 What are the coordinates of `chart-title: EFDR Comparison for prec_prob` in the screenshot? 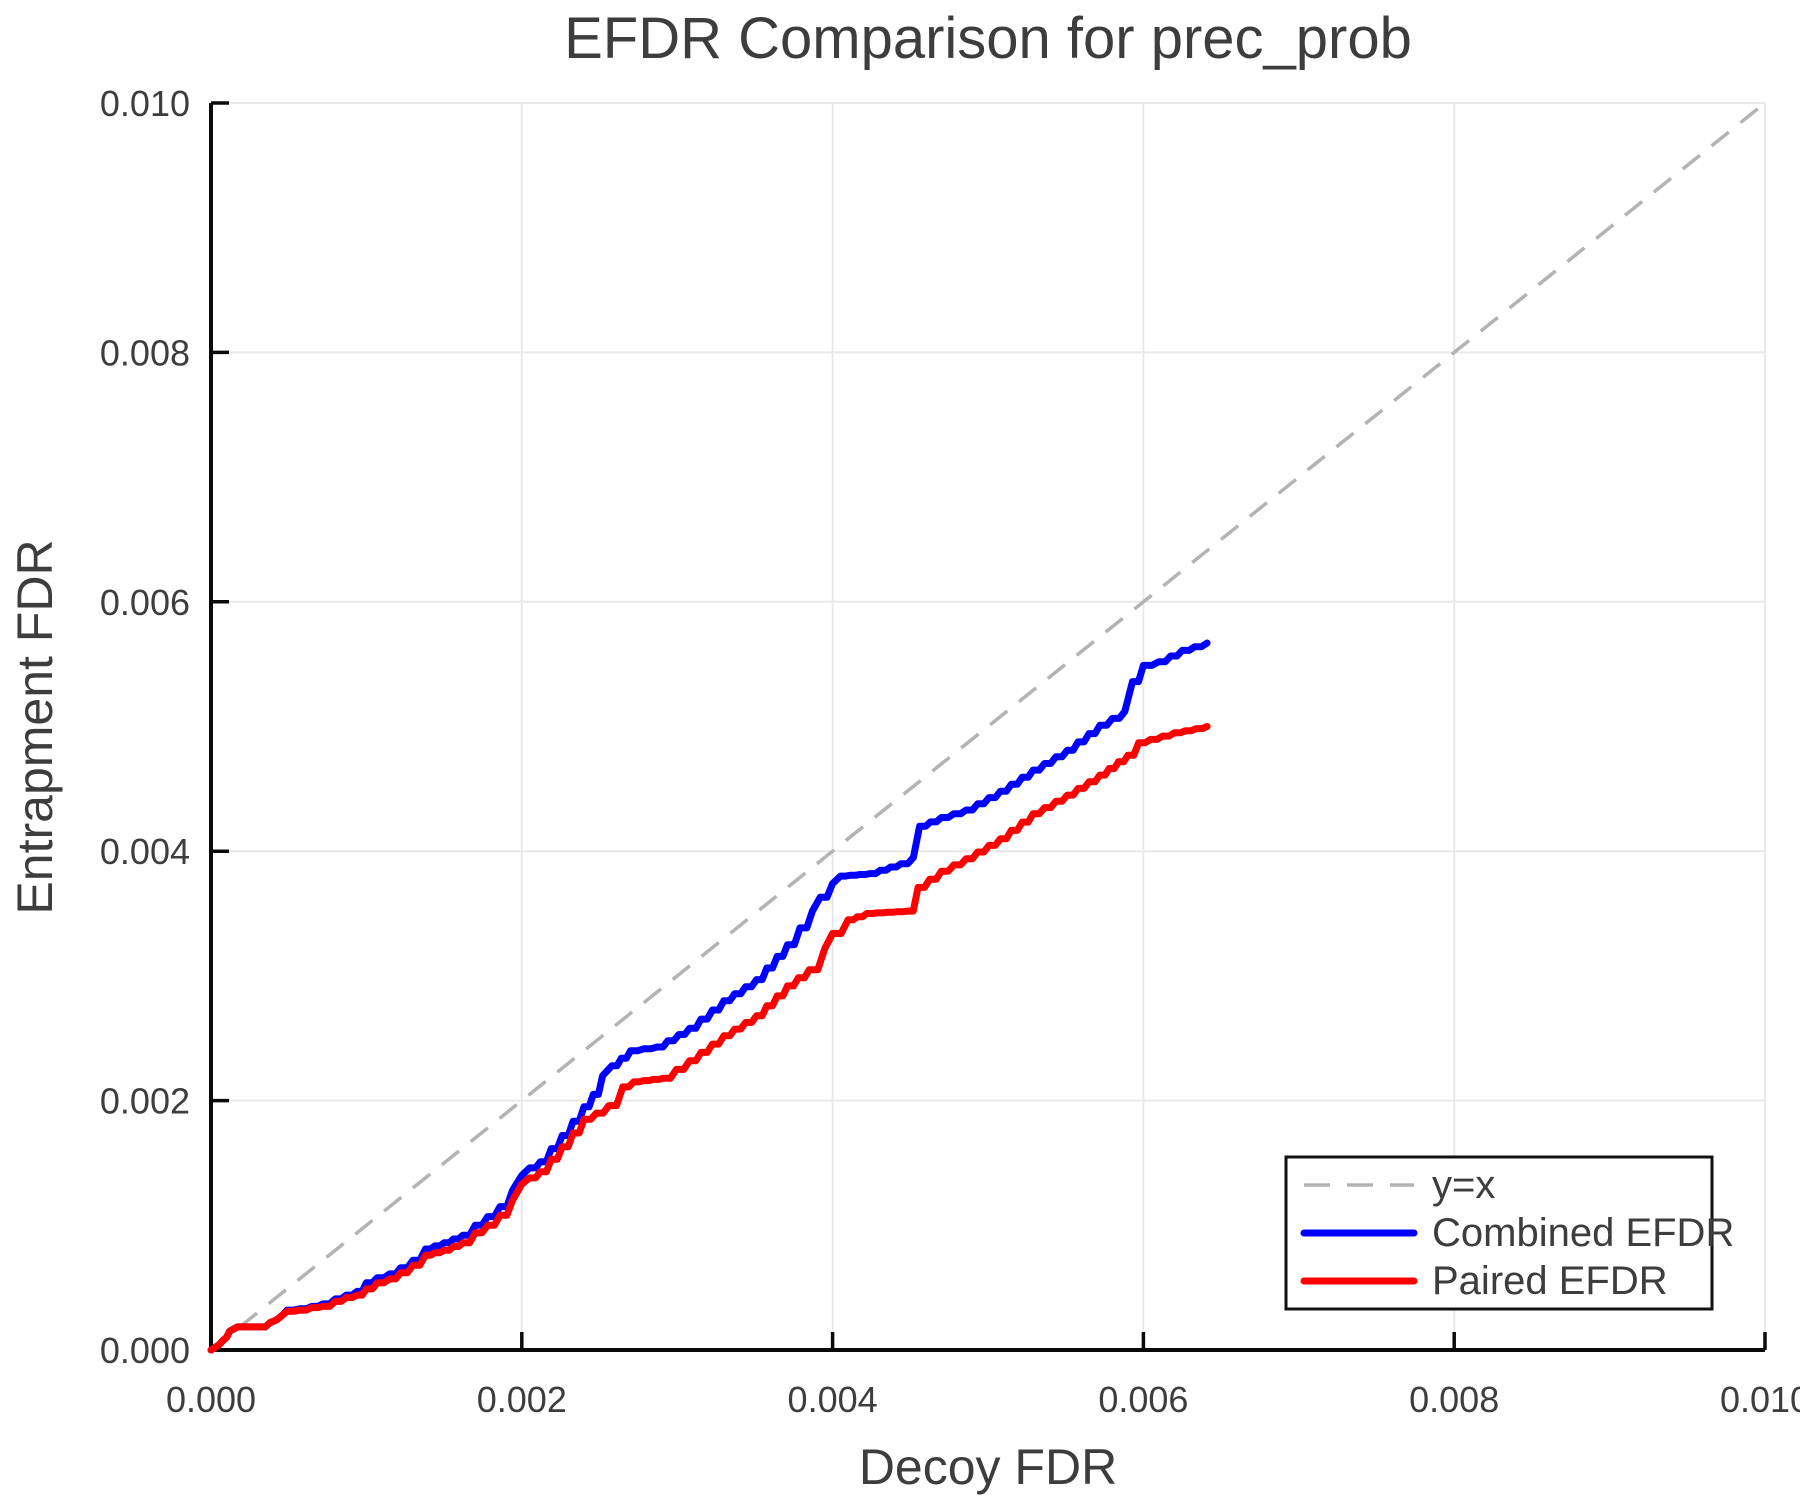 It's located at (988, 38).